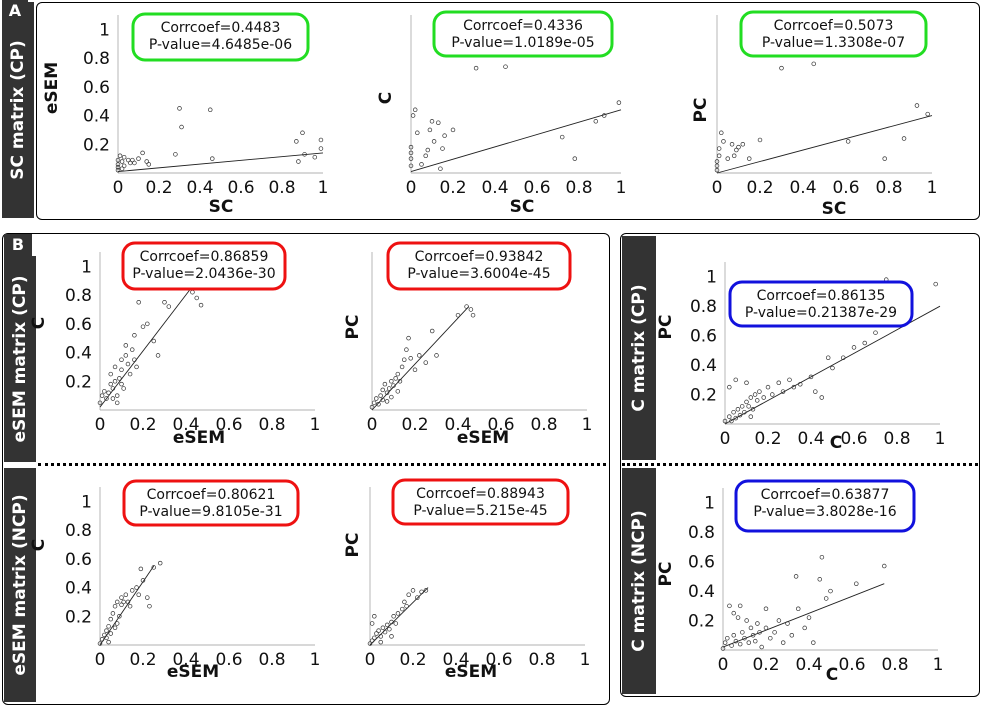  What do you see at coordinates (220, 162) in the screenshot?
I see `regression-line` at bounding box center [220, 162].